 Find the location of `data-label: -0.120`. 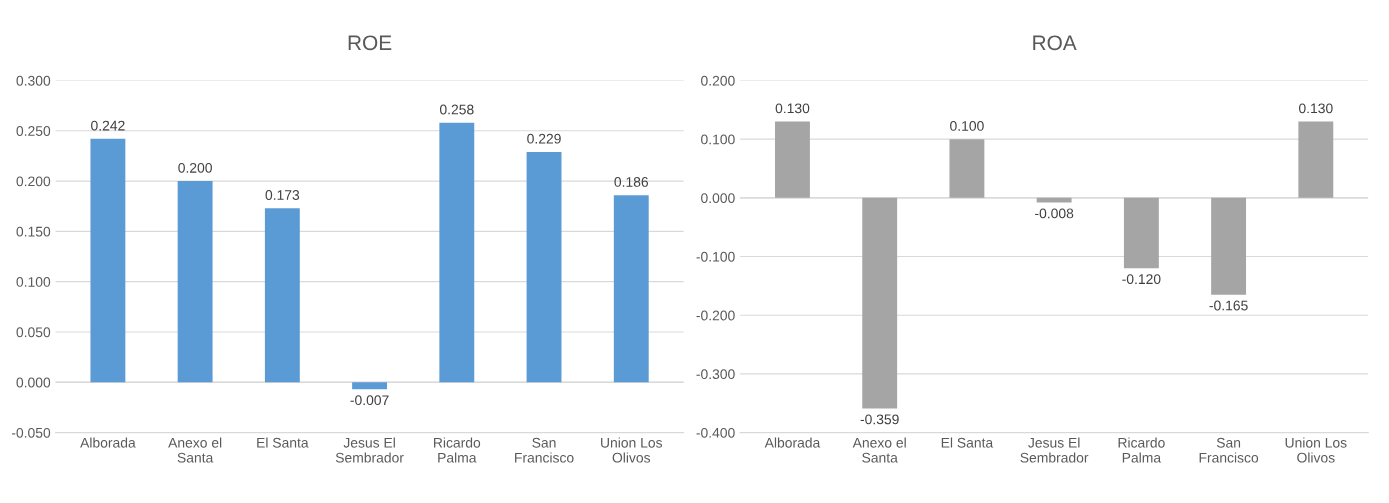

data-label: -0.120 is located at coordinates (1141, 279).